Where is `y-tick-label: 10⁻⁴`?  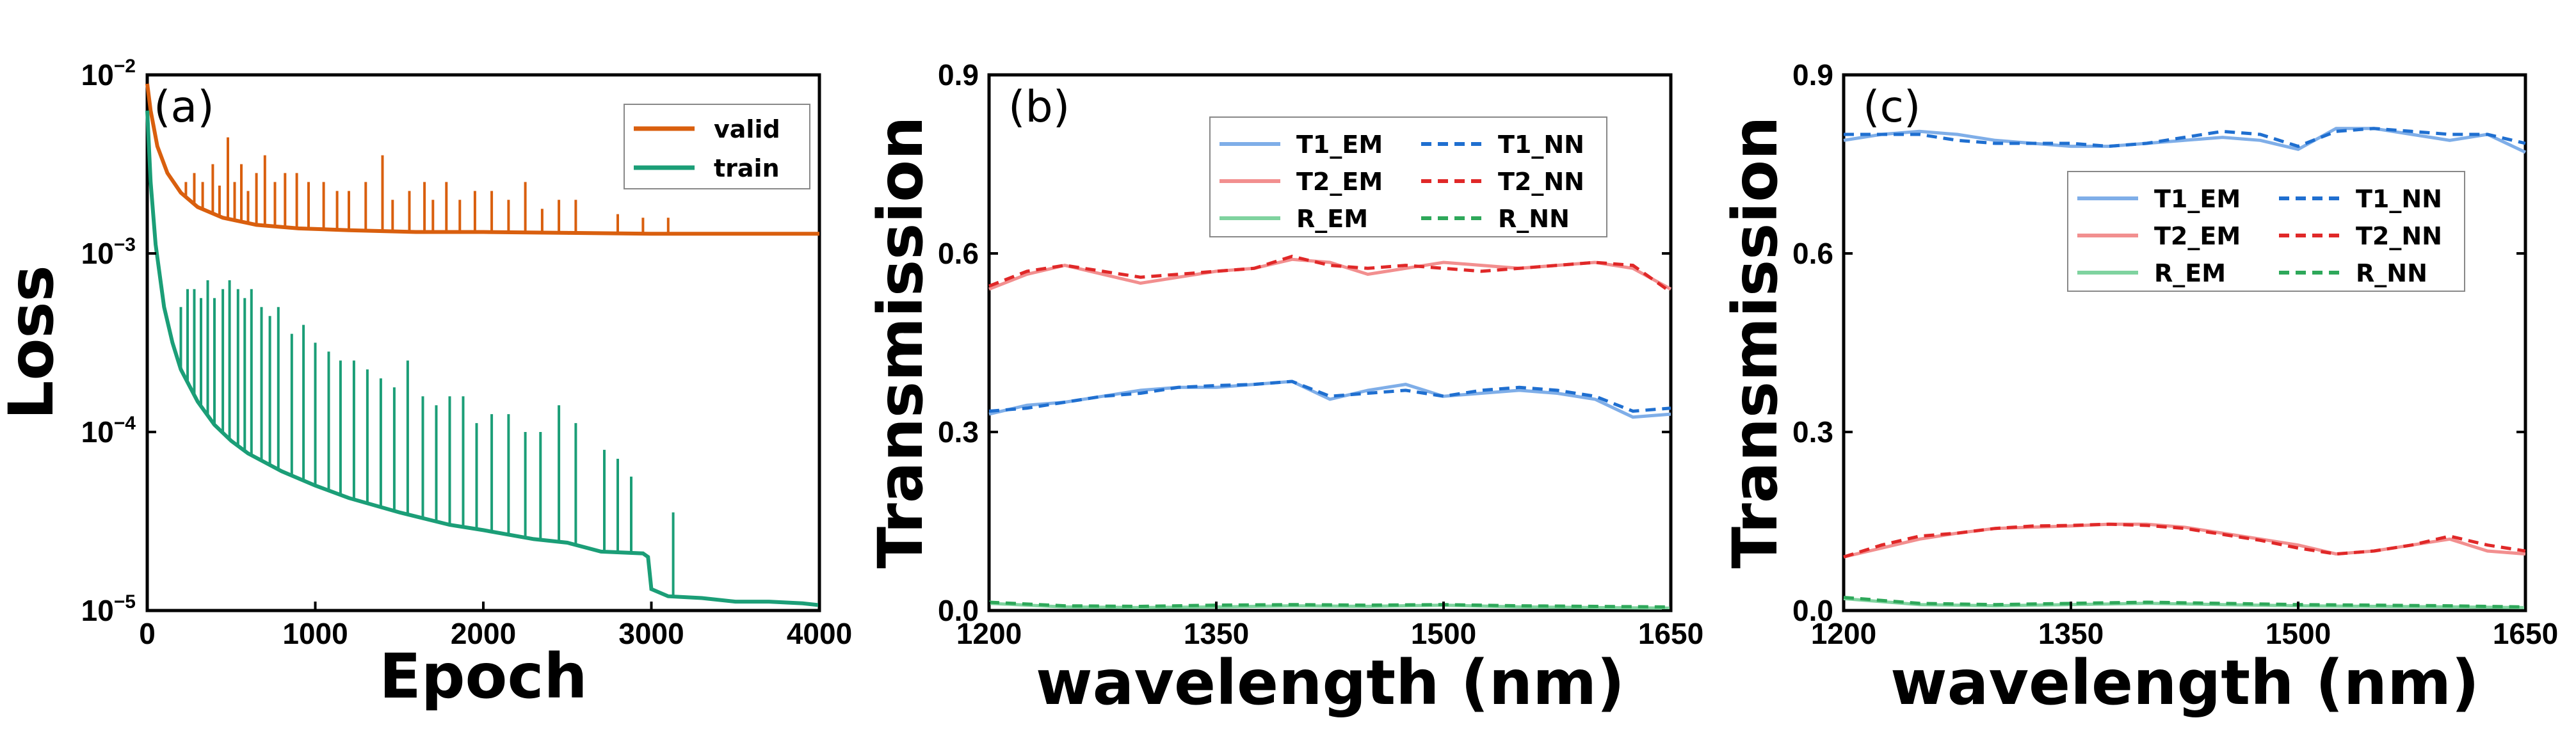 y-tick-label: 10⁻⁴ is located at coordinates (108, 431).